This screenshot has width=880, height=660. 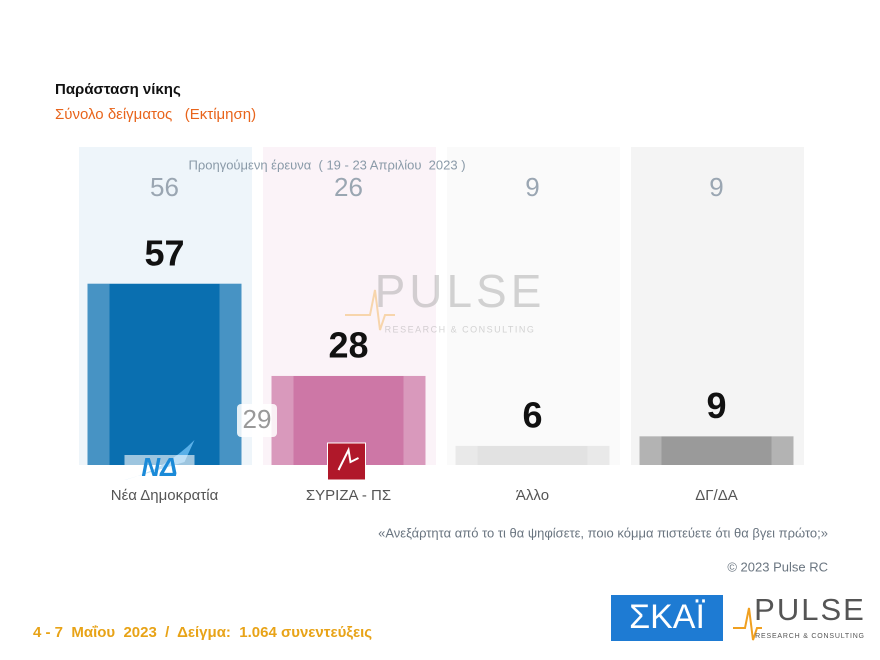 I want to click on nd-logo: ΝΔ, so click(x=159, y=467).